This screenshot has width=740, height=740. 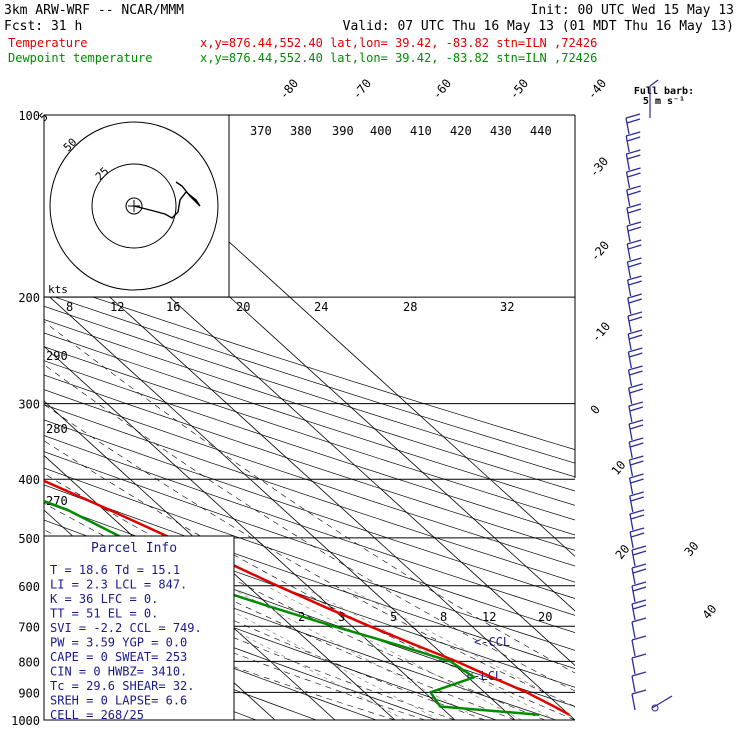 I want to click on isotherm-label-right: 0, so click(x=595, y=409).